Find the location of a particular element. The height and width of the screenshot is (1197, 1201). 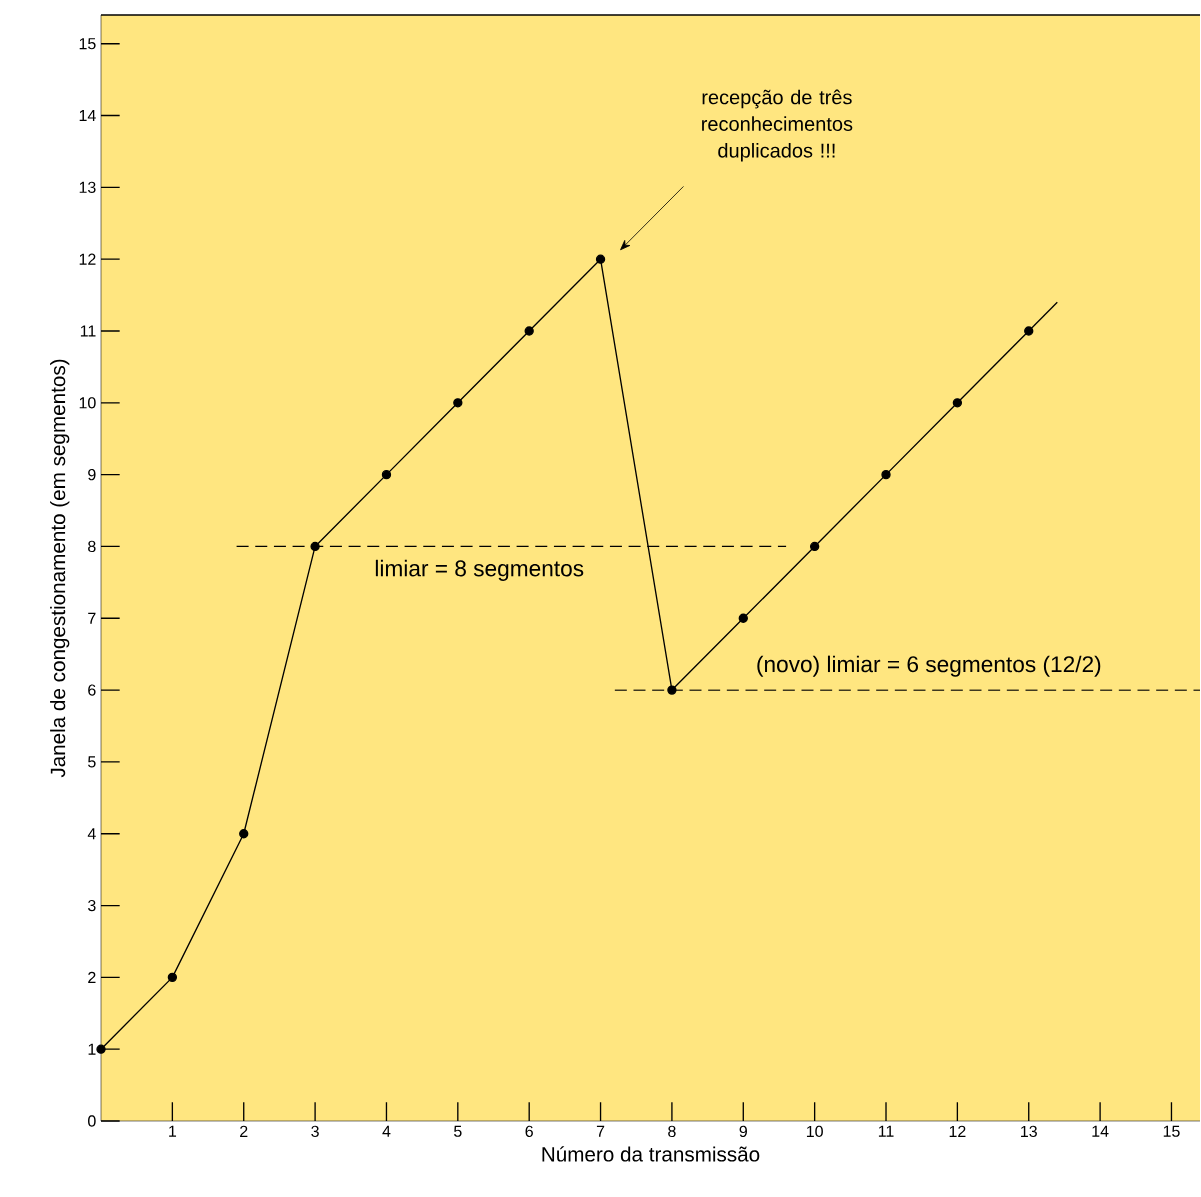

x-tick-label: 5 is located at coordinates (458, 1131).